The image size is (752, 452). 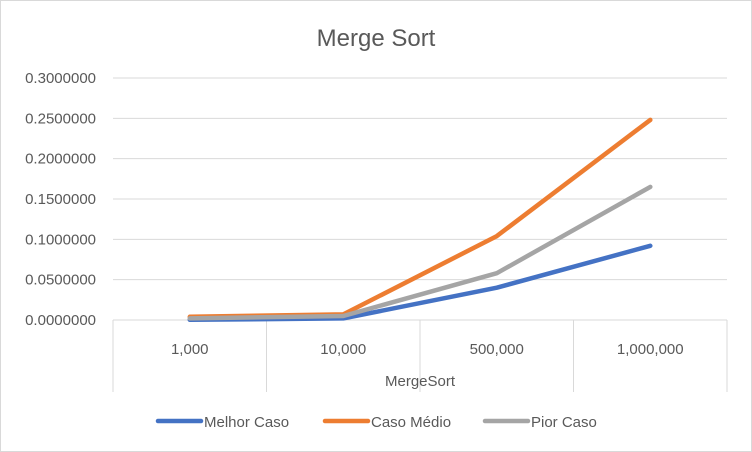 What do you see at coordinates (190, 349) in the screenshot?
I see `x-tick-label: 1,000` at bounding box center [190, 349].